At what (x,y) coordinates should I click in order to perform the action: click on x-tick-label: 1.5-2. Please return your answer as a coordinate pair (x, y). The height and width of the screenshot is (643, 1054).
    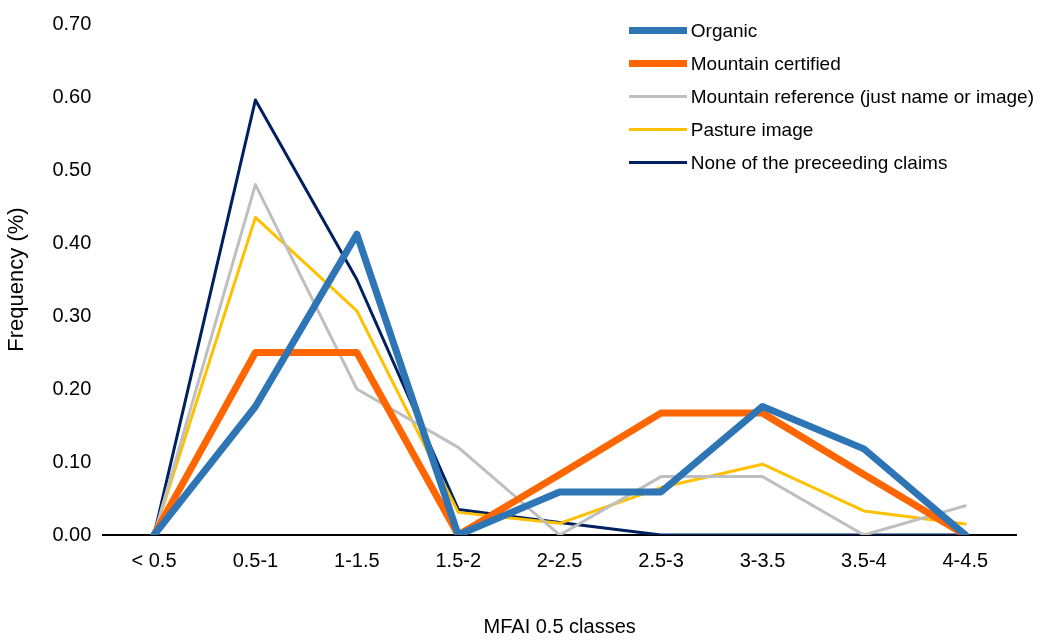
    Looking at the image, I should click on (458, 559).